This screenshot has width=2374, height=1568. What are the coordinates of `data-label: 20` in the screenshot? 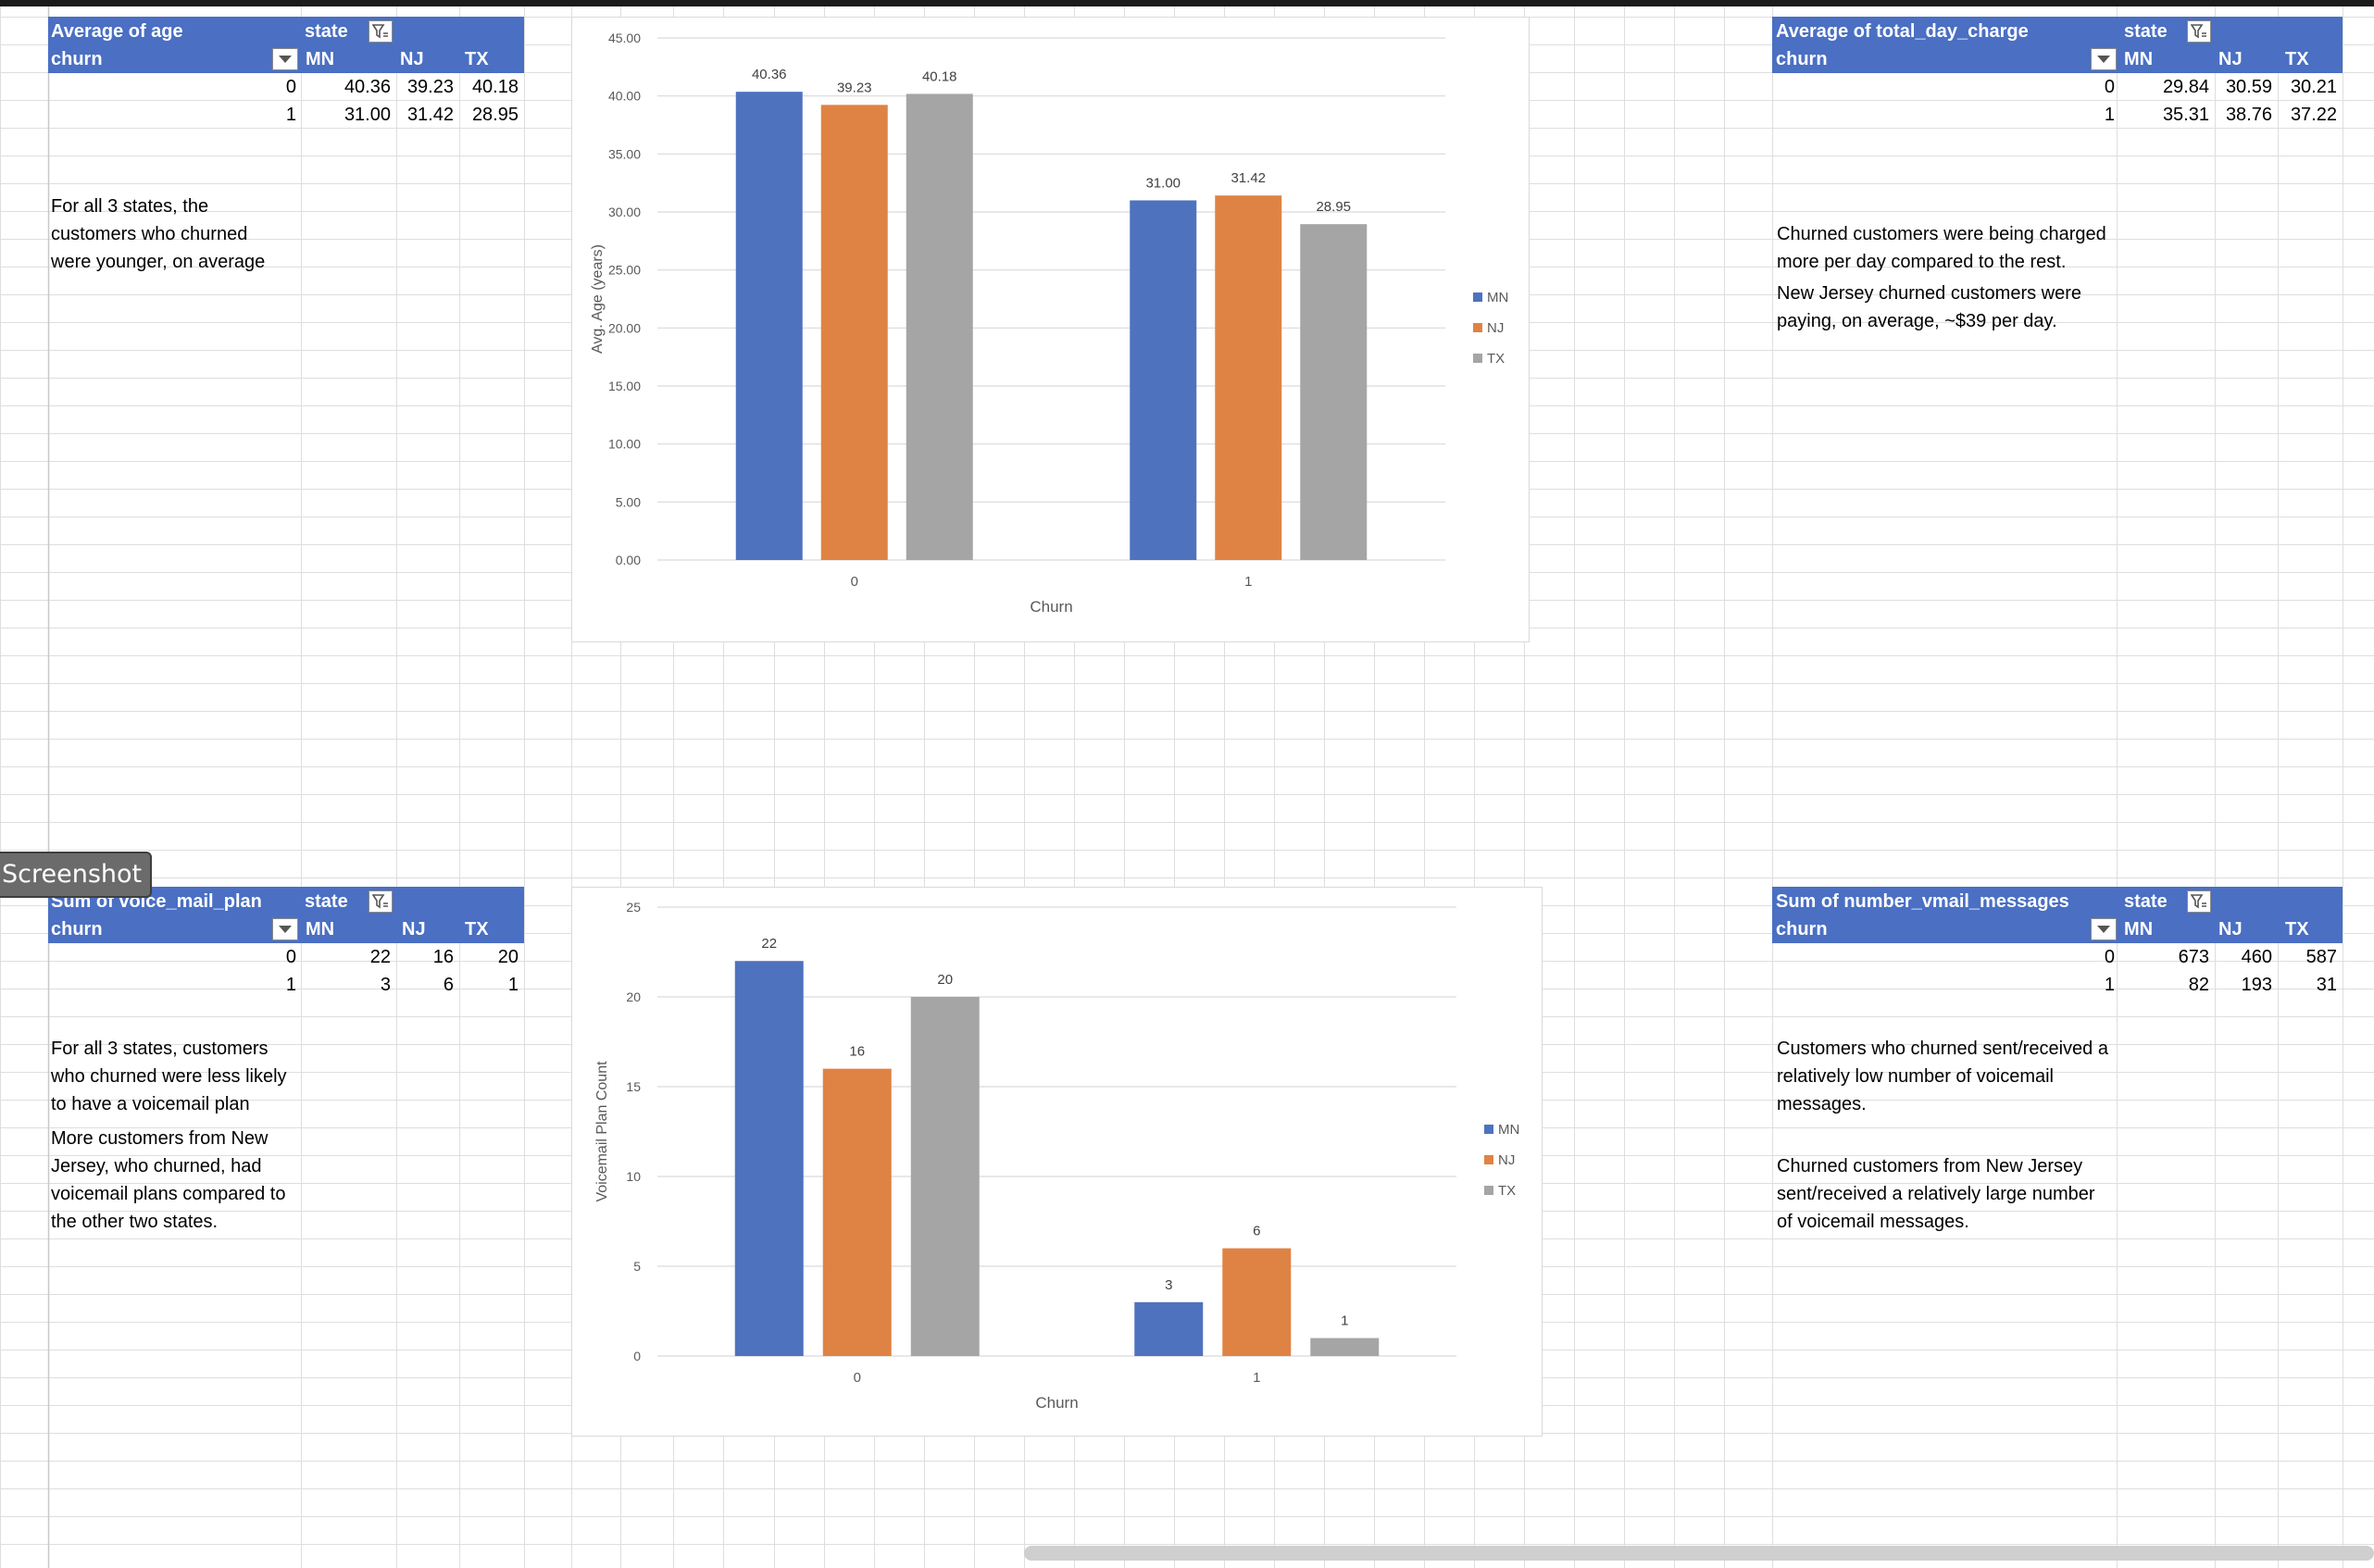 It's located at (945, 980).